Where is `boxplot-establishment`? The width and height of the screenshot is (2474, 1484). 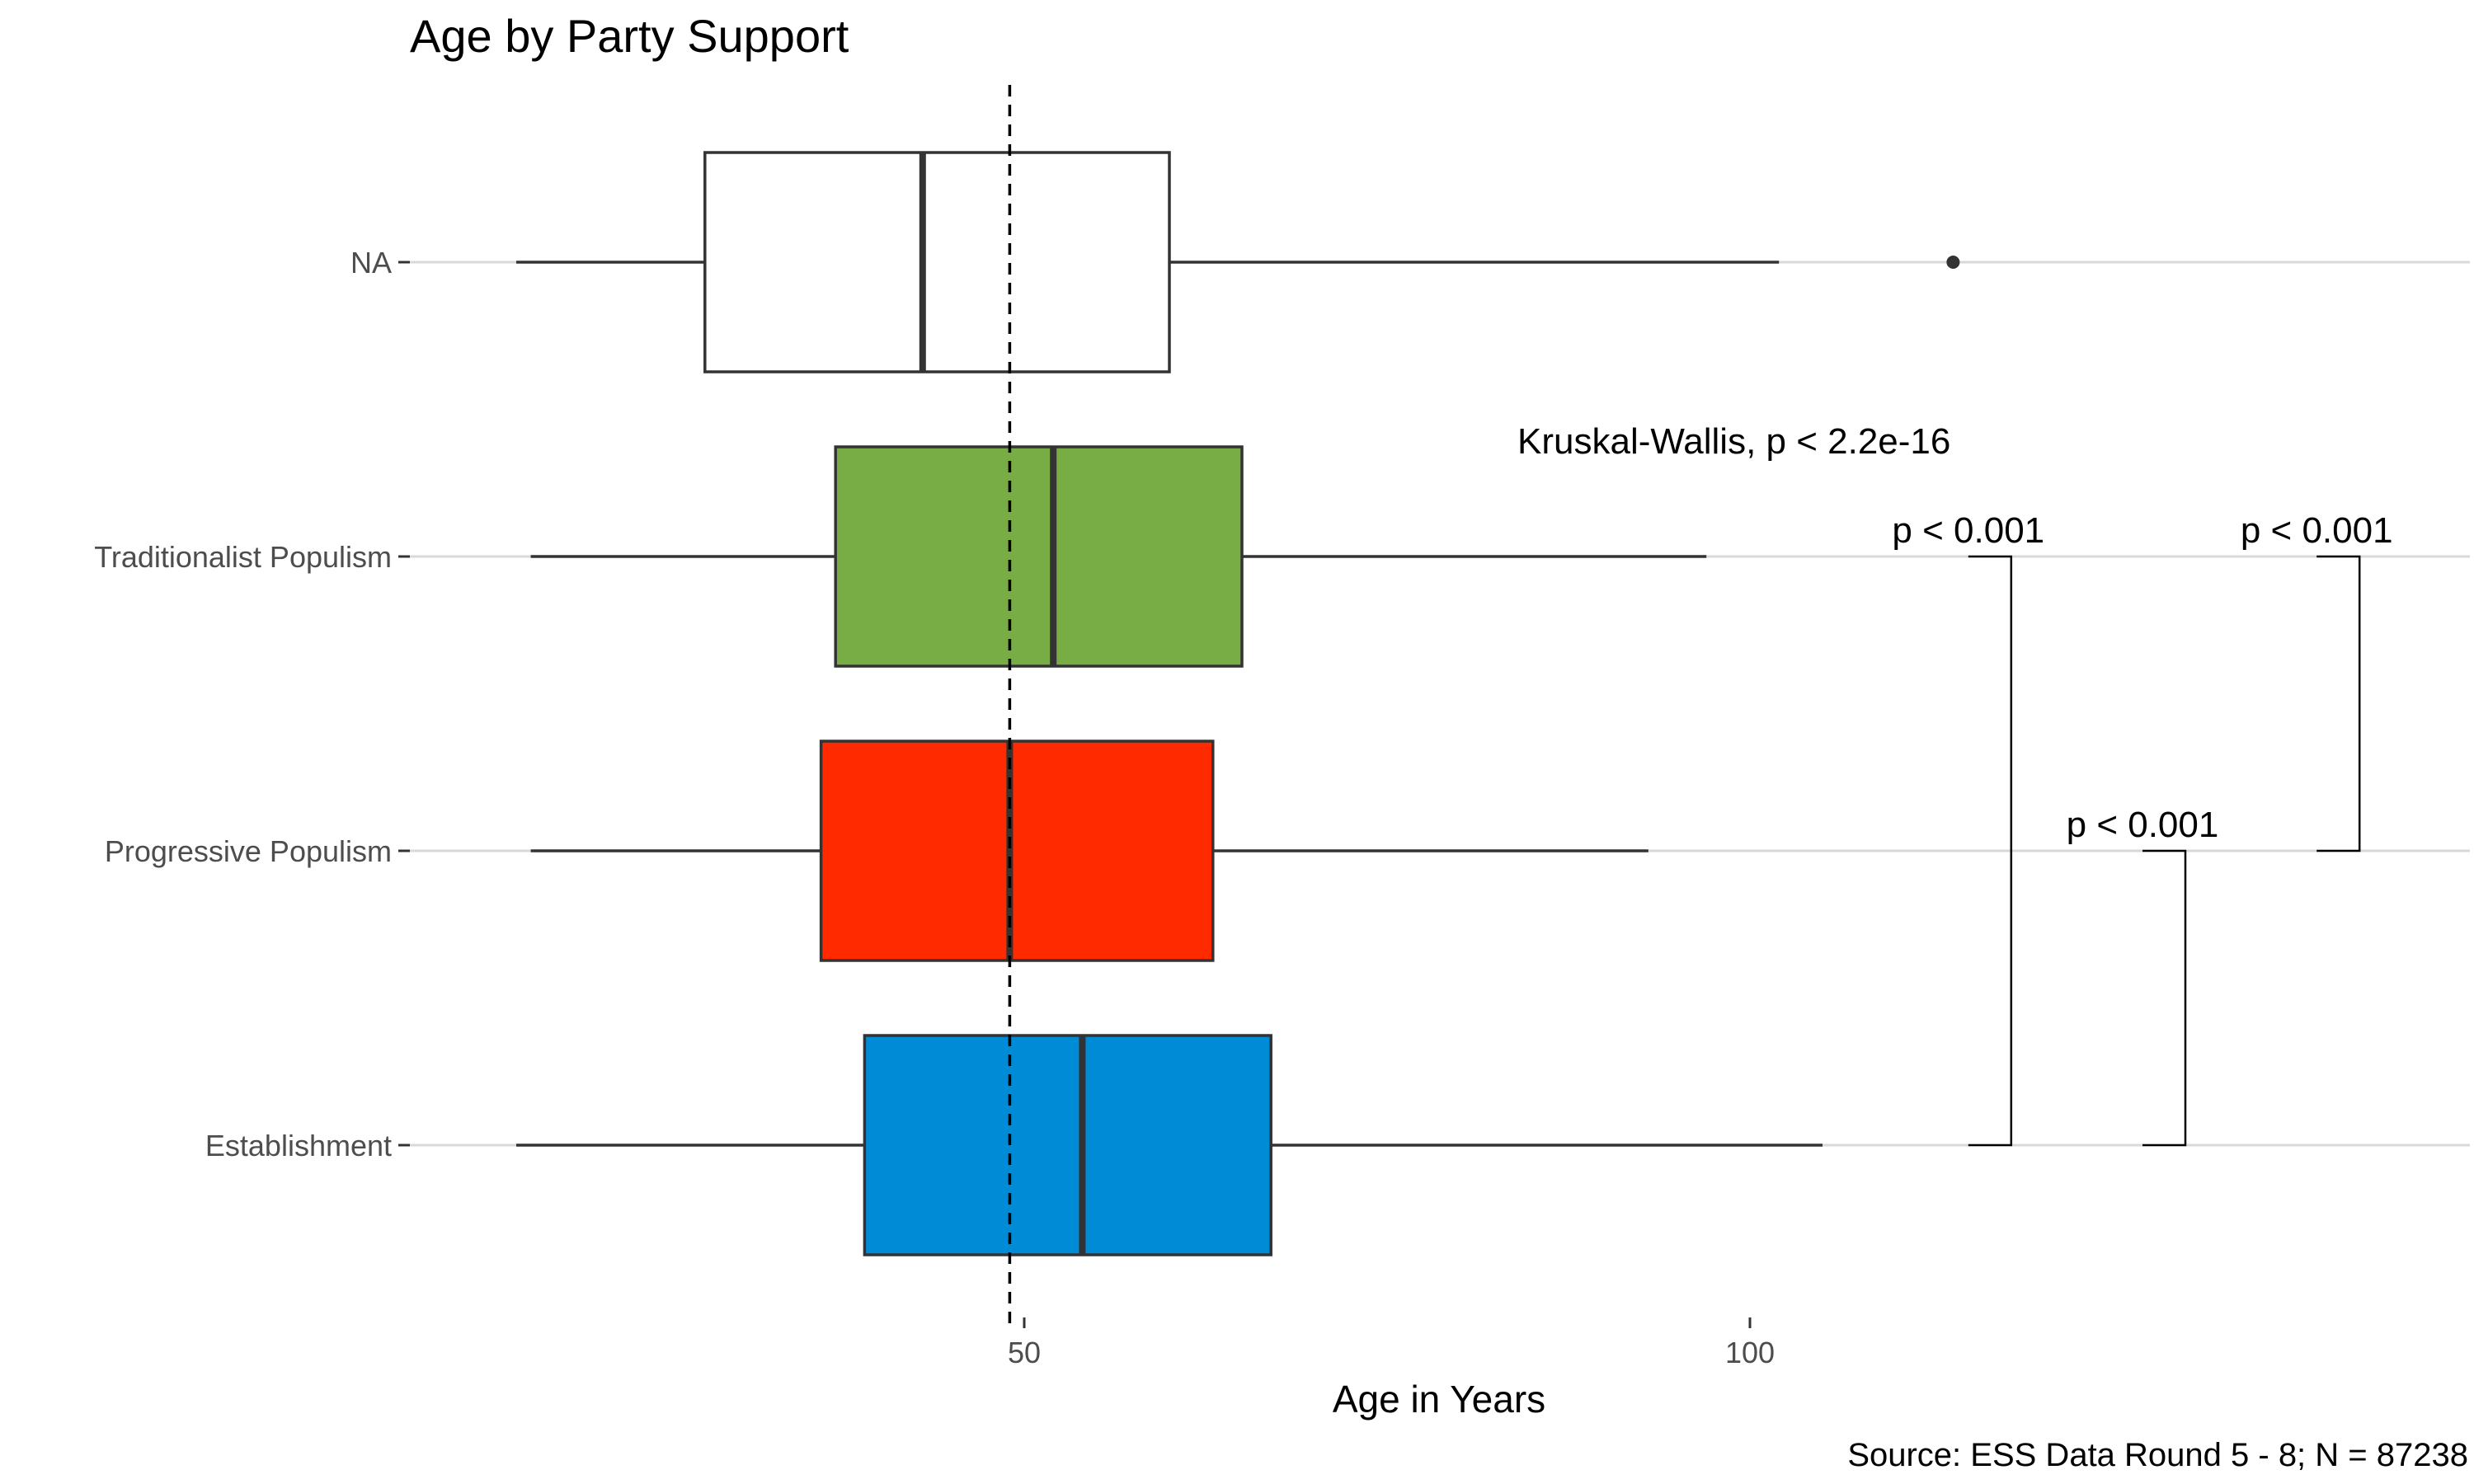 boxplot-establishment is located at coordinates (1169, 1145).